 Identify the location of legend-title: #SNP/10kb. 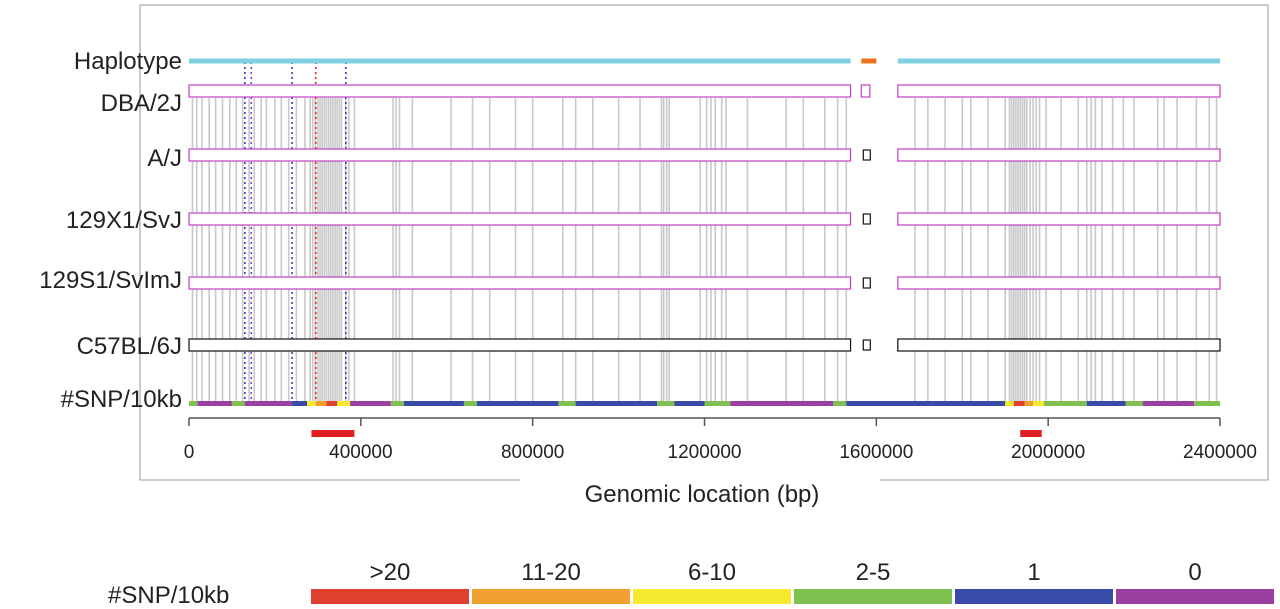
(168, 595).